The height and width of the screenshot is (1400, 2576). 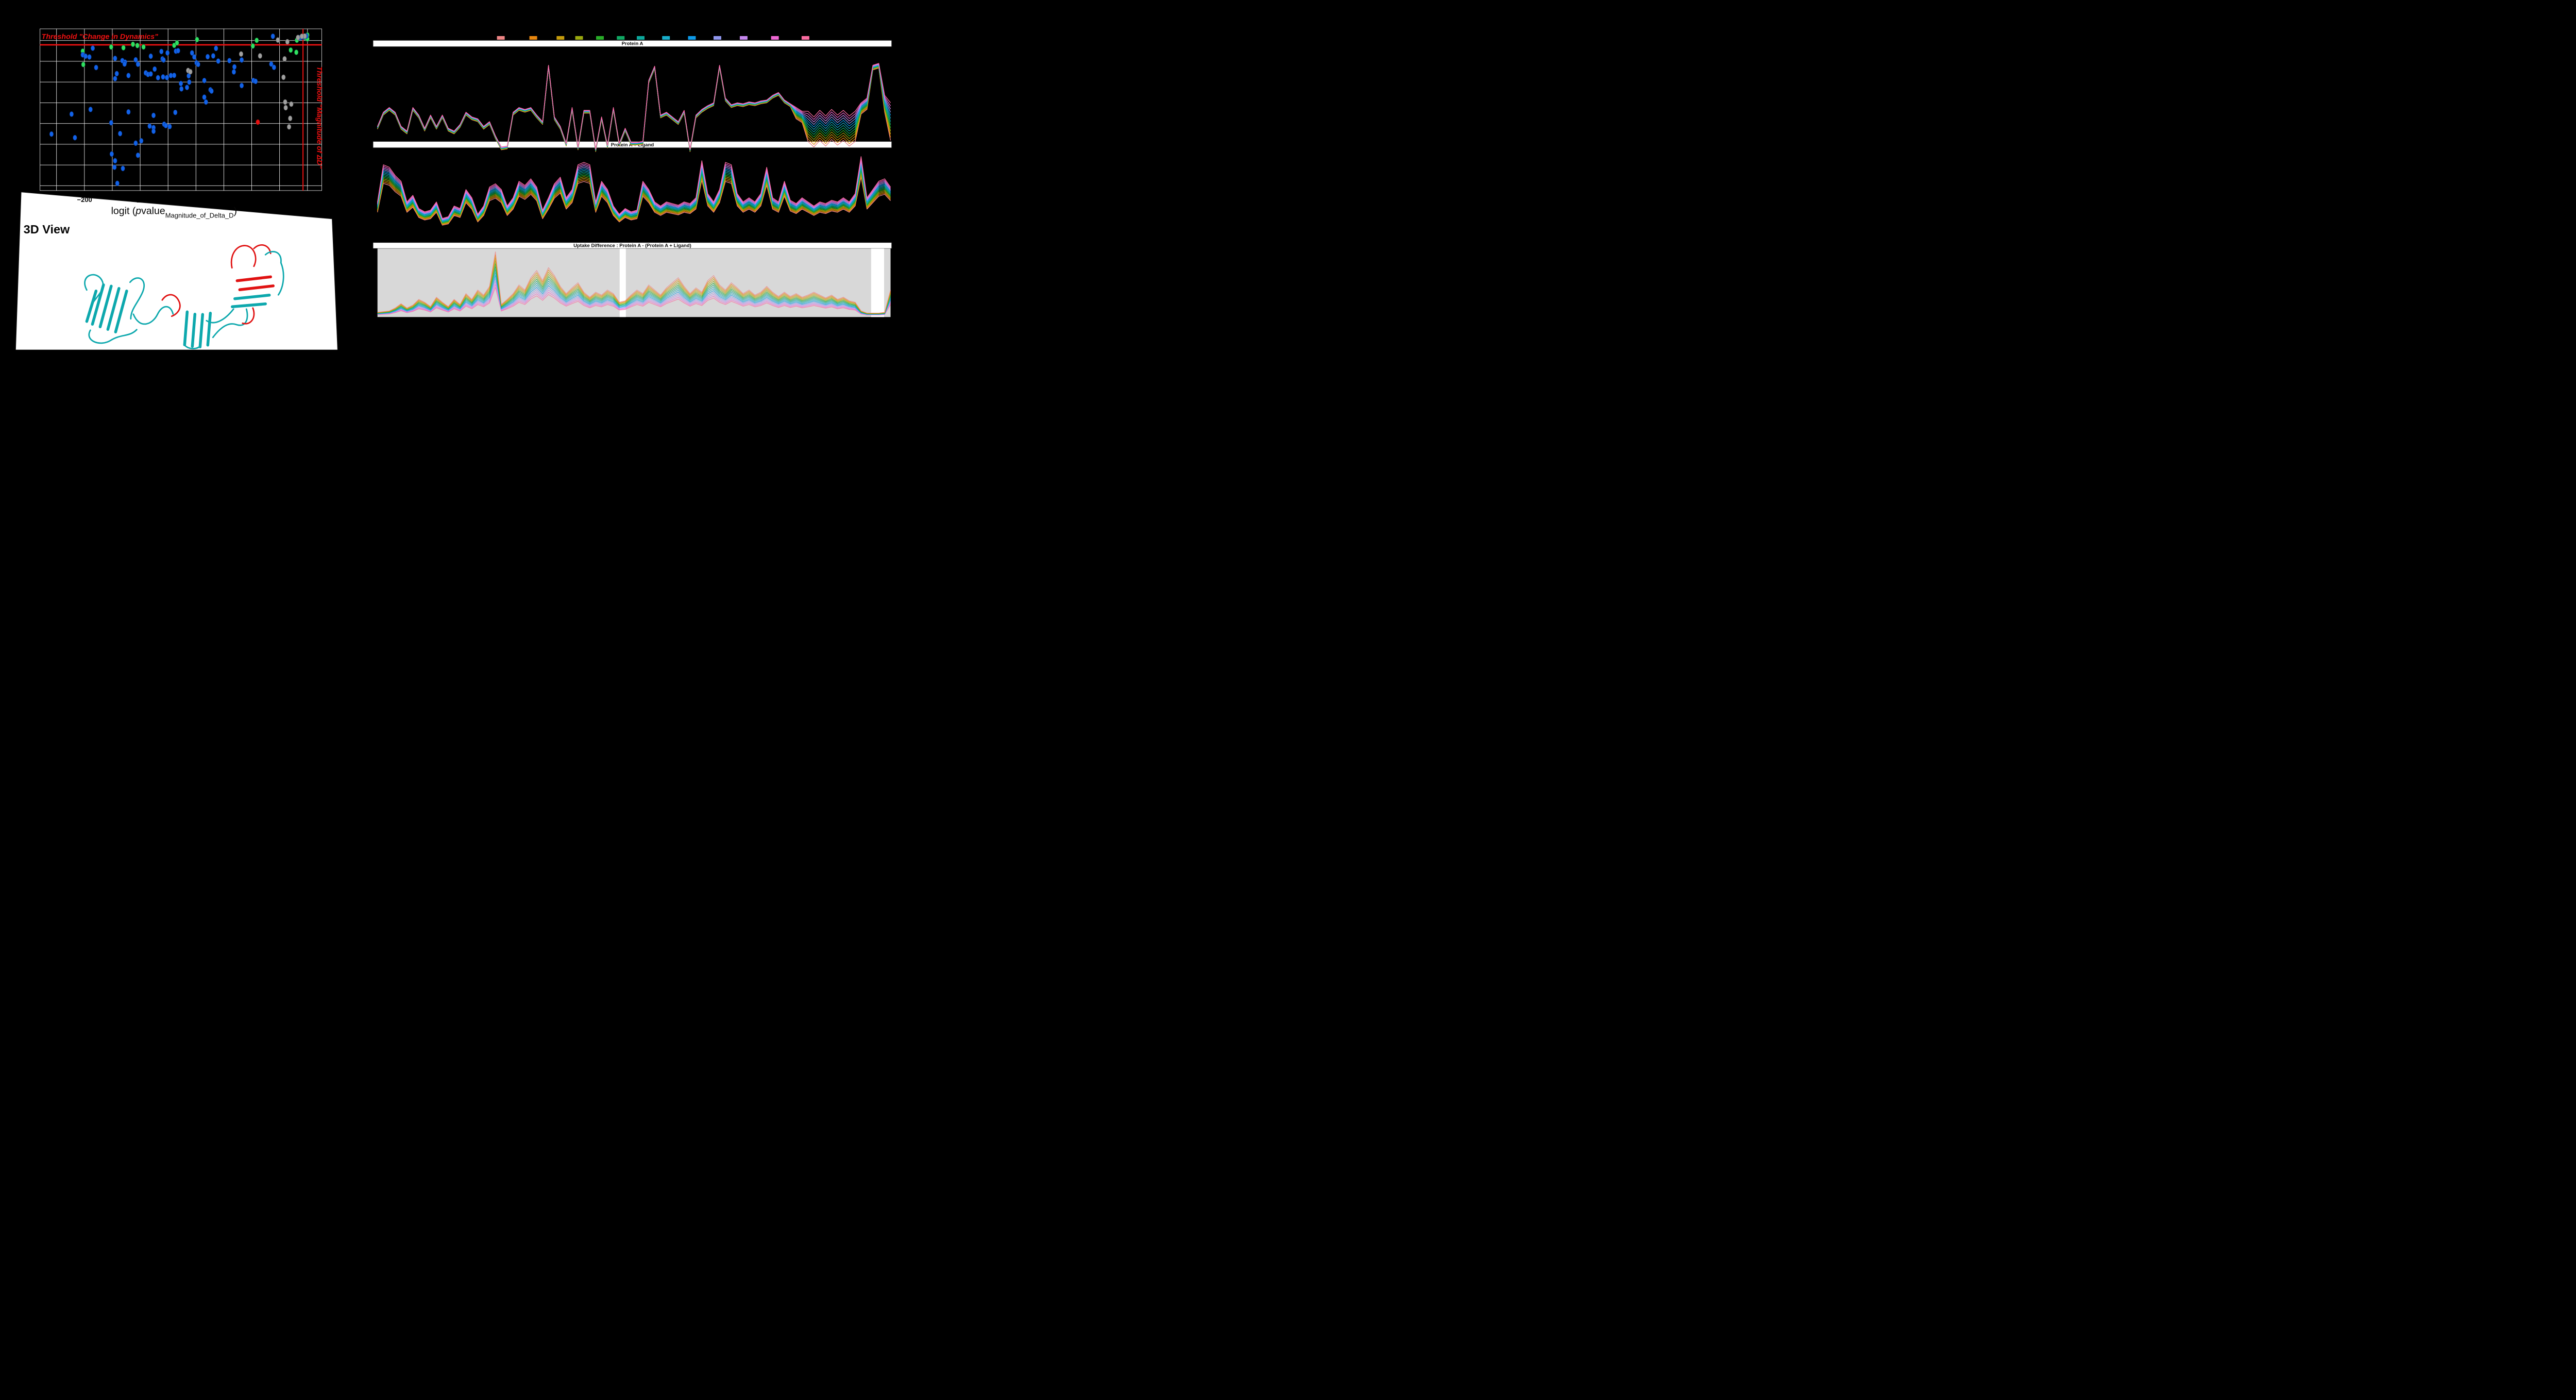 I want to click on protein-a-ligand-chart, so click(x=634, y=191).